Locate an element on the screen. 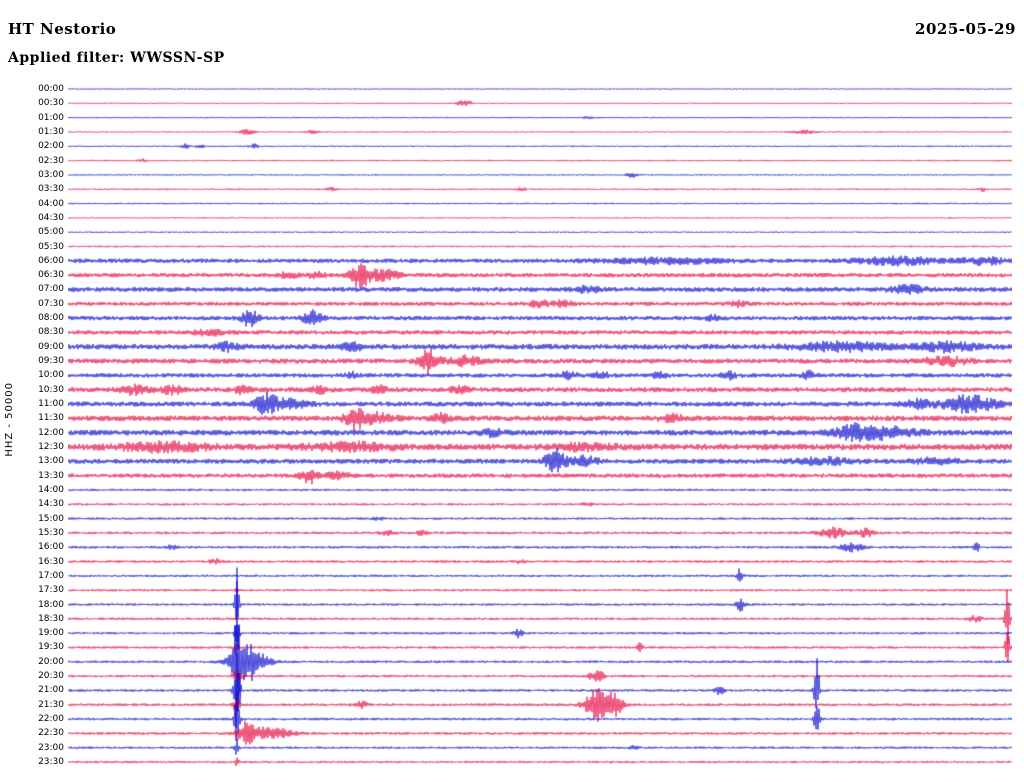 The image size is (1024, 782). time-label: 01:00 is located at coordinates (51, 117).